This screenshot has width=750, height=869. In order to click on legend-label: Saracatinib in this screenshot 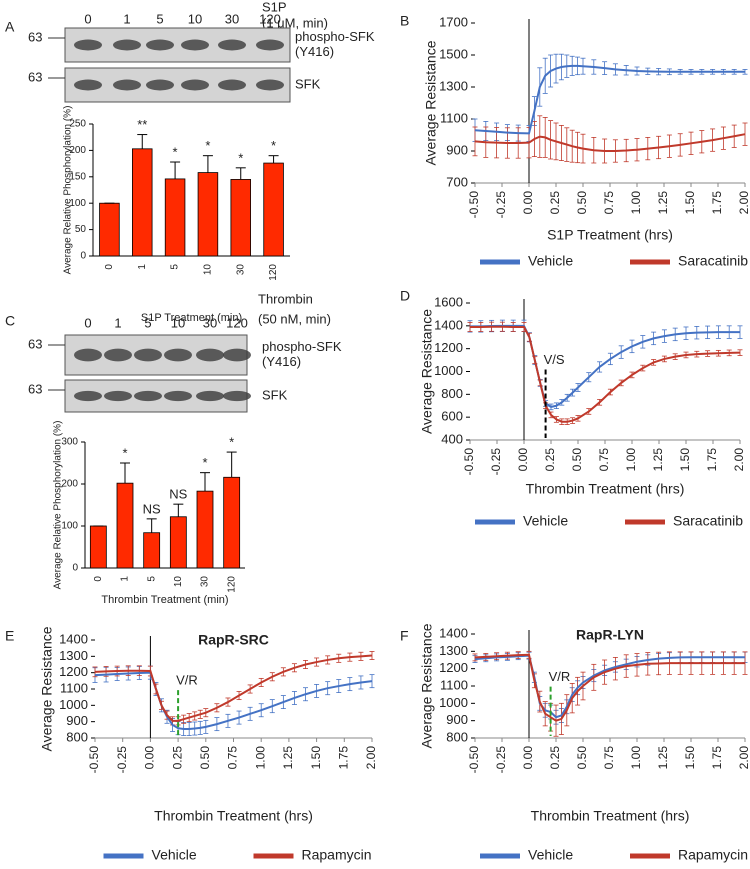, I will do `click(713, 261)`.